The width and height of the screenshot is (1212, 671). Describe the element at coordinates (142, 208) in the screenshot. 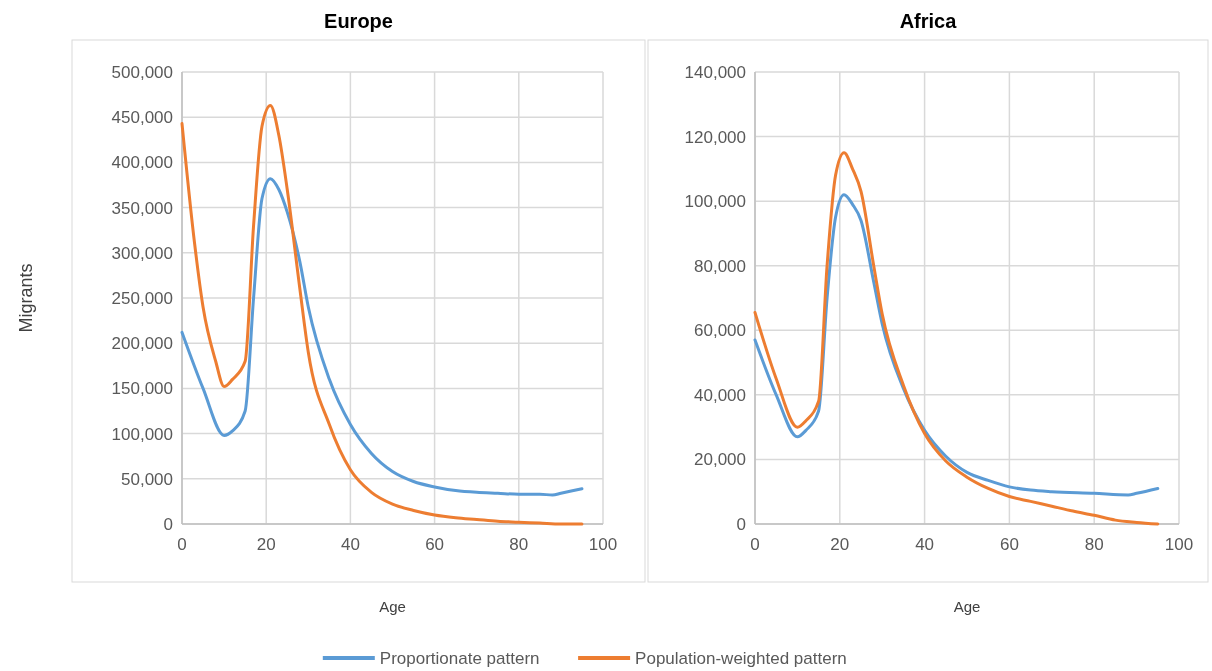

I see `y-tick-label: 350,000` at that location.